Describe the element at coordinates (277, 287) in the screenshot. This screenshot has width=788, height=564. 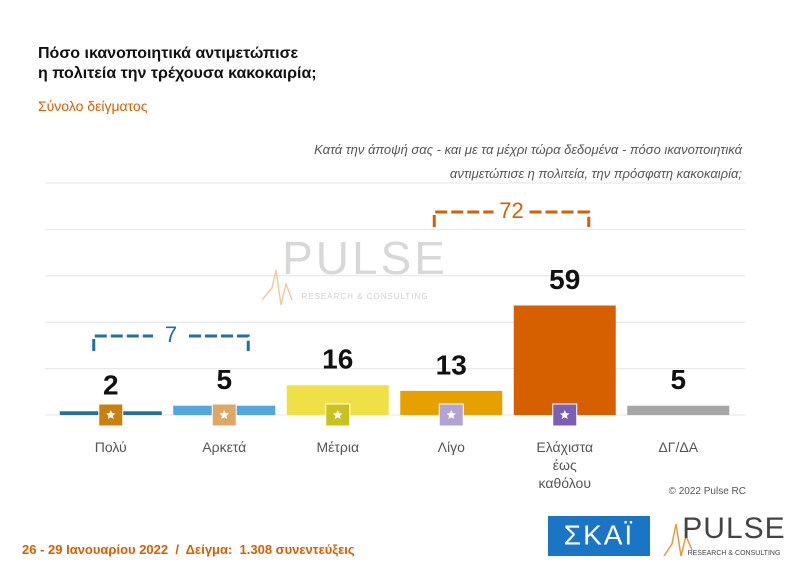
I see `watermark-icon` at that location.